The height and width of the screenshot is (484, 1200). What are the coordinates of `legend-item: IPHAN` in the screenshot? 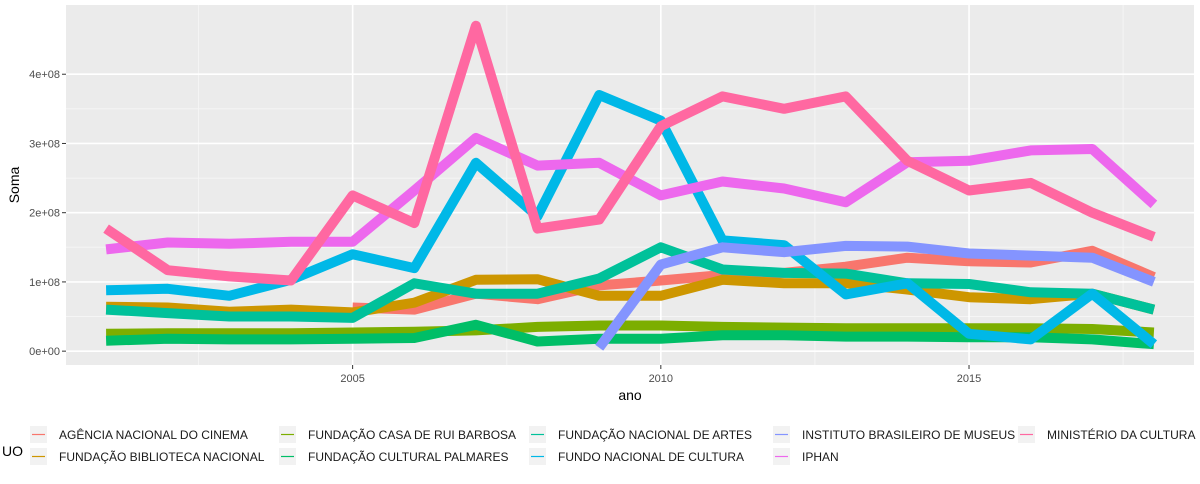 It's located at (806, 456).